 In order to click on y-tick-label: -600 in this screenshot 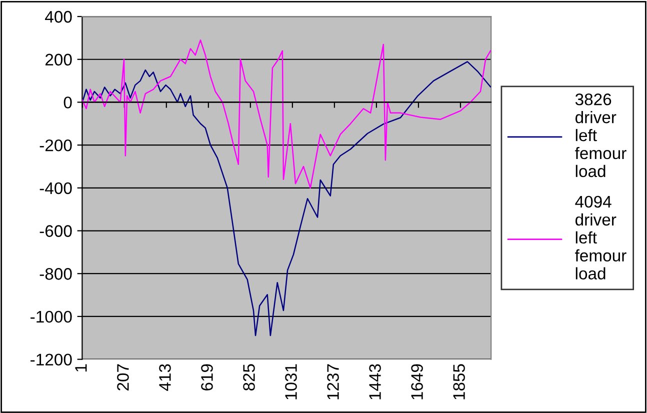, I will do `click(56, 231)`.